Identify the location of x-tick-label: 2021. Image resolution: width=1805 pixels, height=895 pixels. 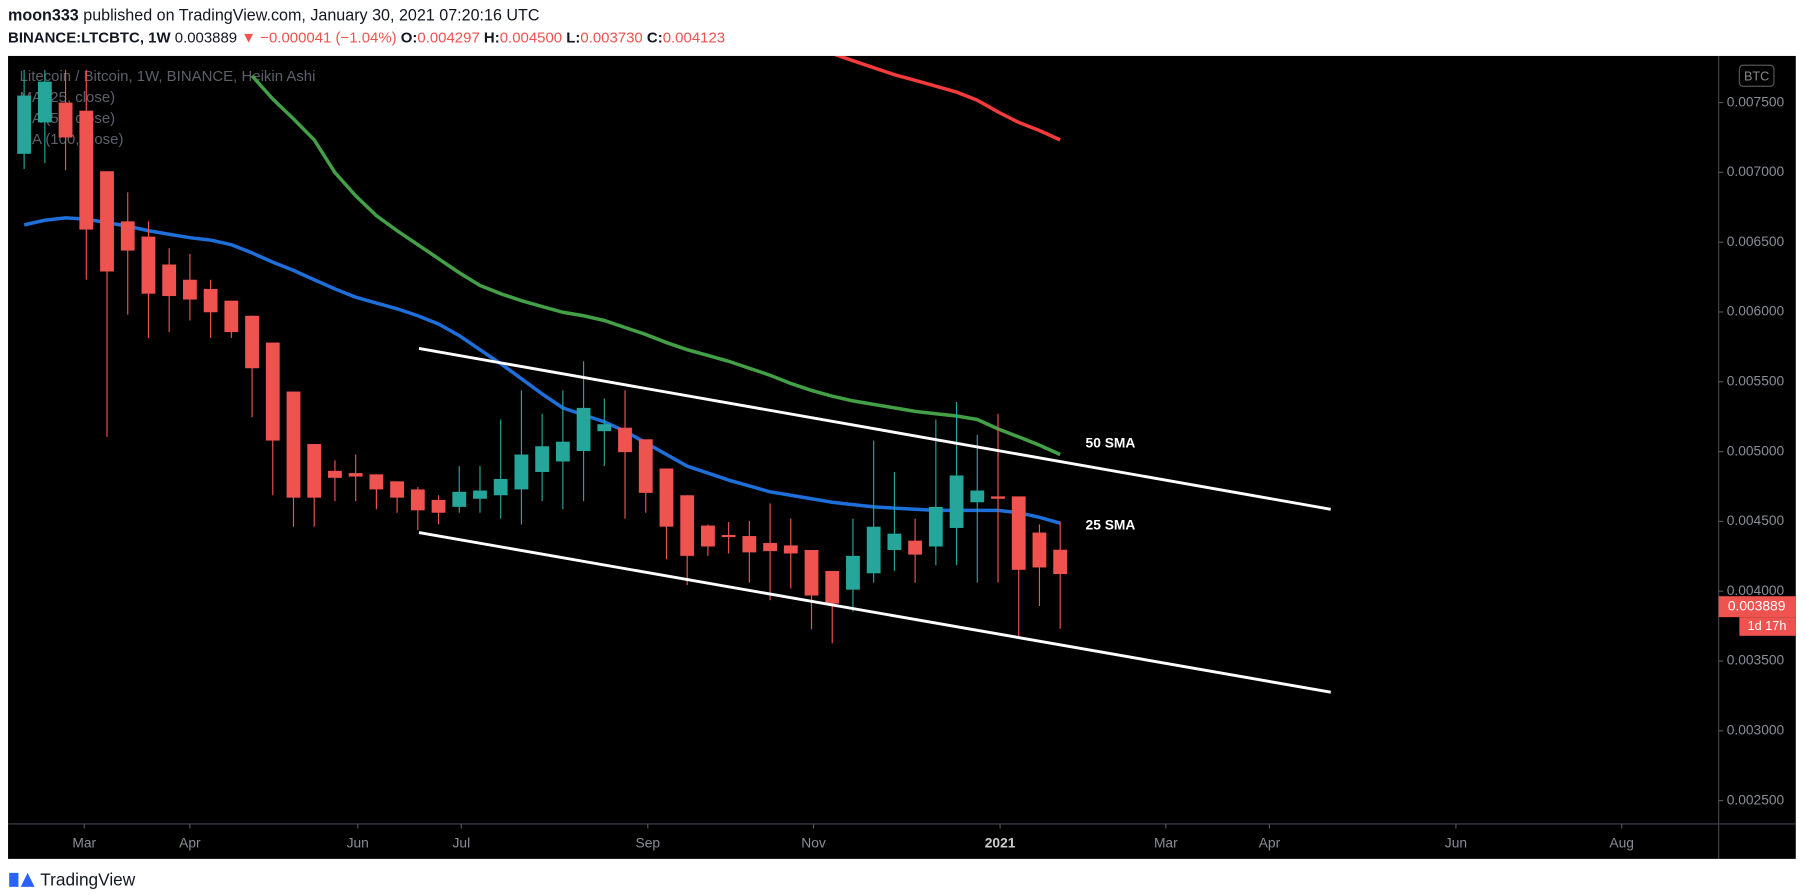
(1000, 842).